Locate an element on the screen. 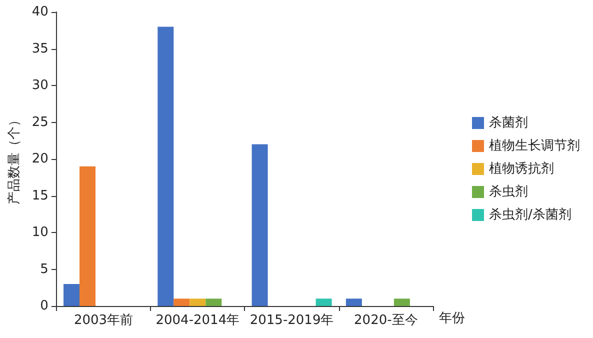 The image size is (593, 338). legend-label: 植物诱抗剂 is located at coordinates (521, 168).